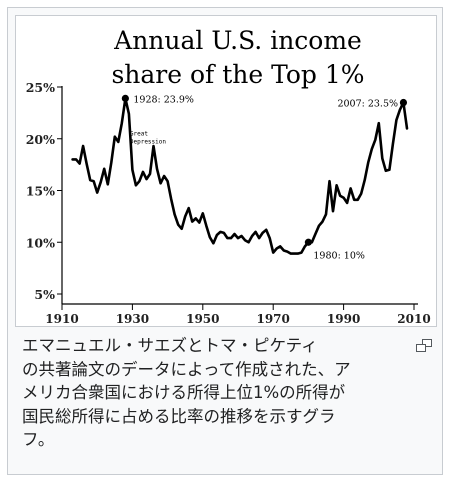  I want to click on y-tick-label: 10%, so click(40, 242).